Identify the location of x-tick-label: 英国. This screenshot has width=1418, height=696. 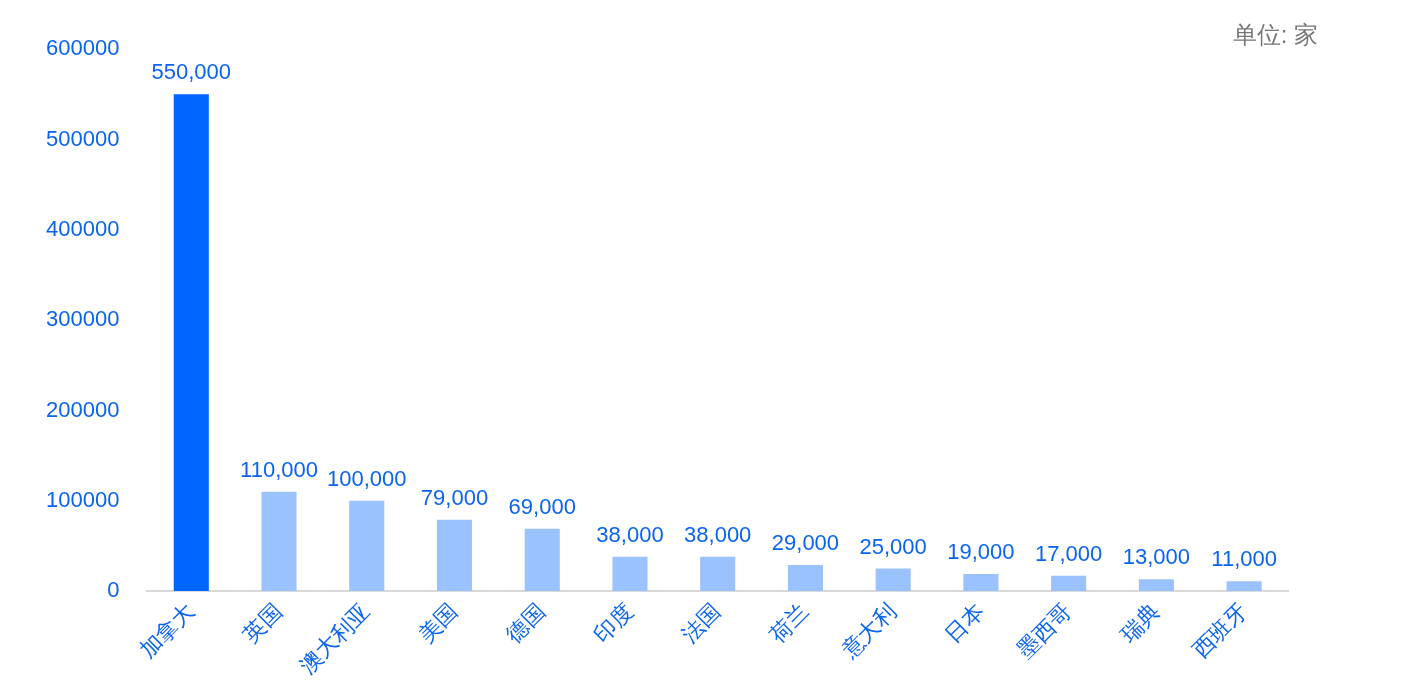
(262, 623).